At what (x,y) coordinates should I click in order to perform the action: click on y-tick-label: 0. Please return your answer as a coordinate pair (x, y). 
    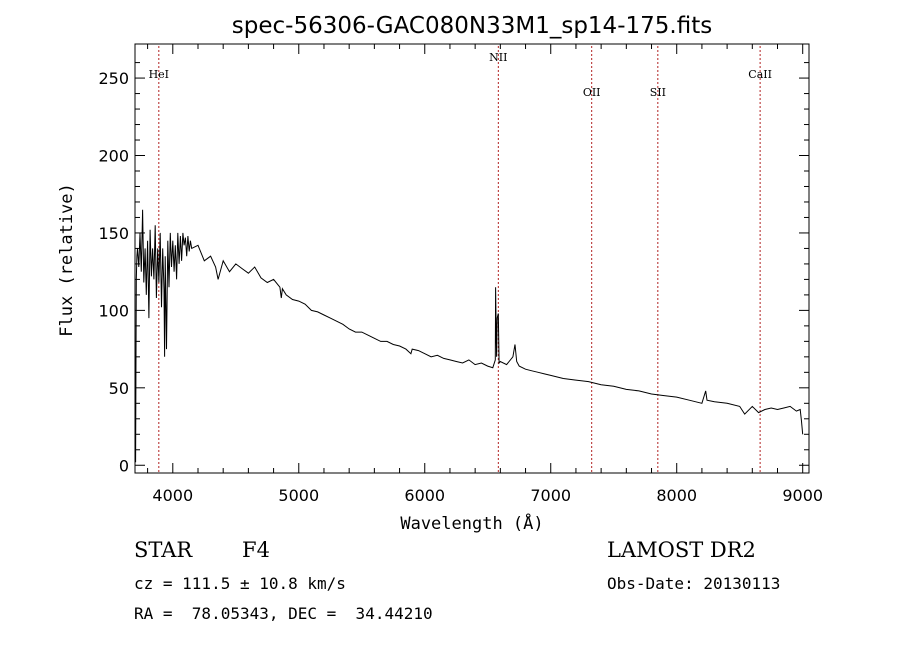
    Looking at the image, I should click on (124, 465).